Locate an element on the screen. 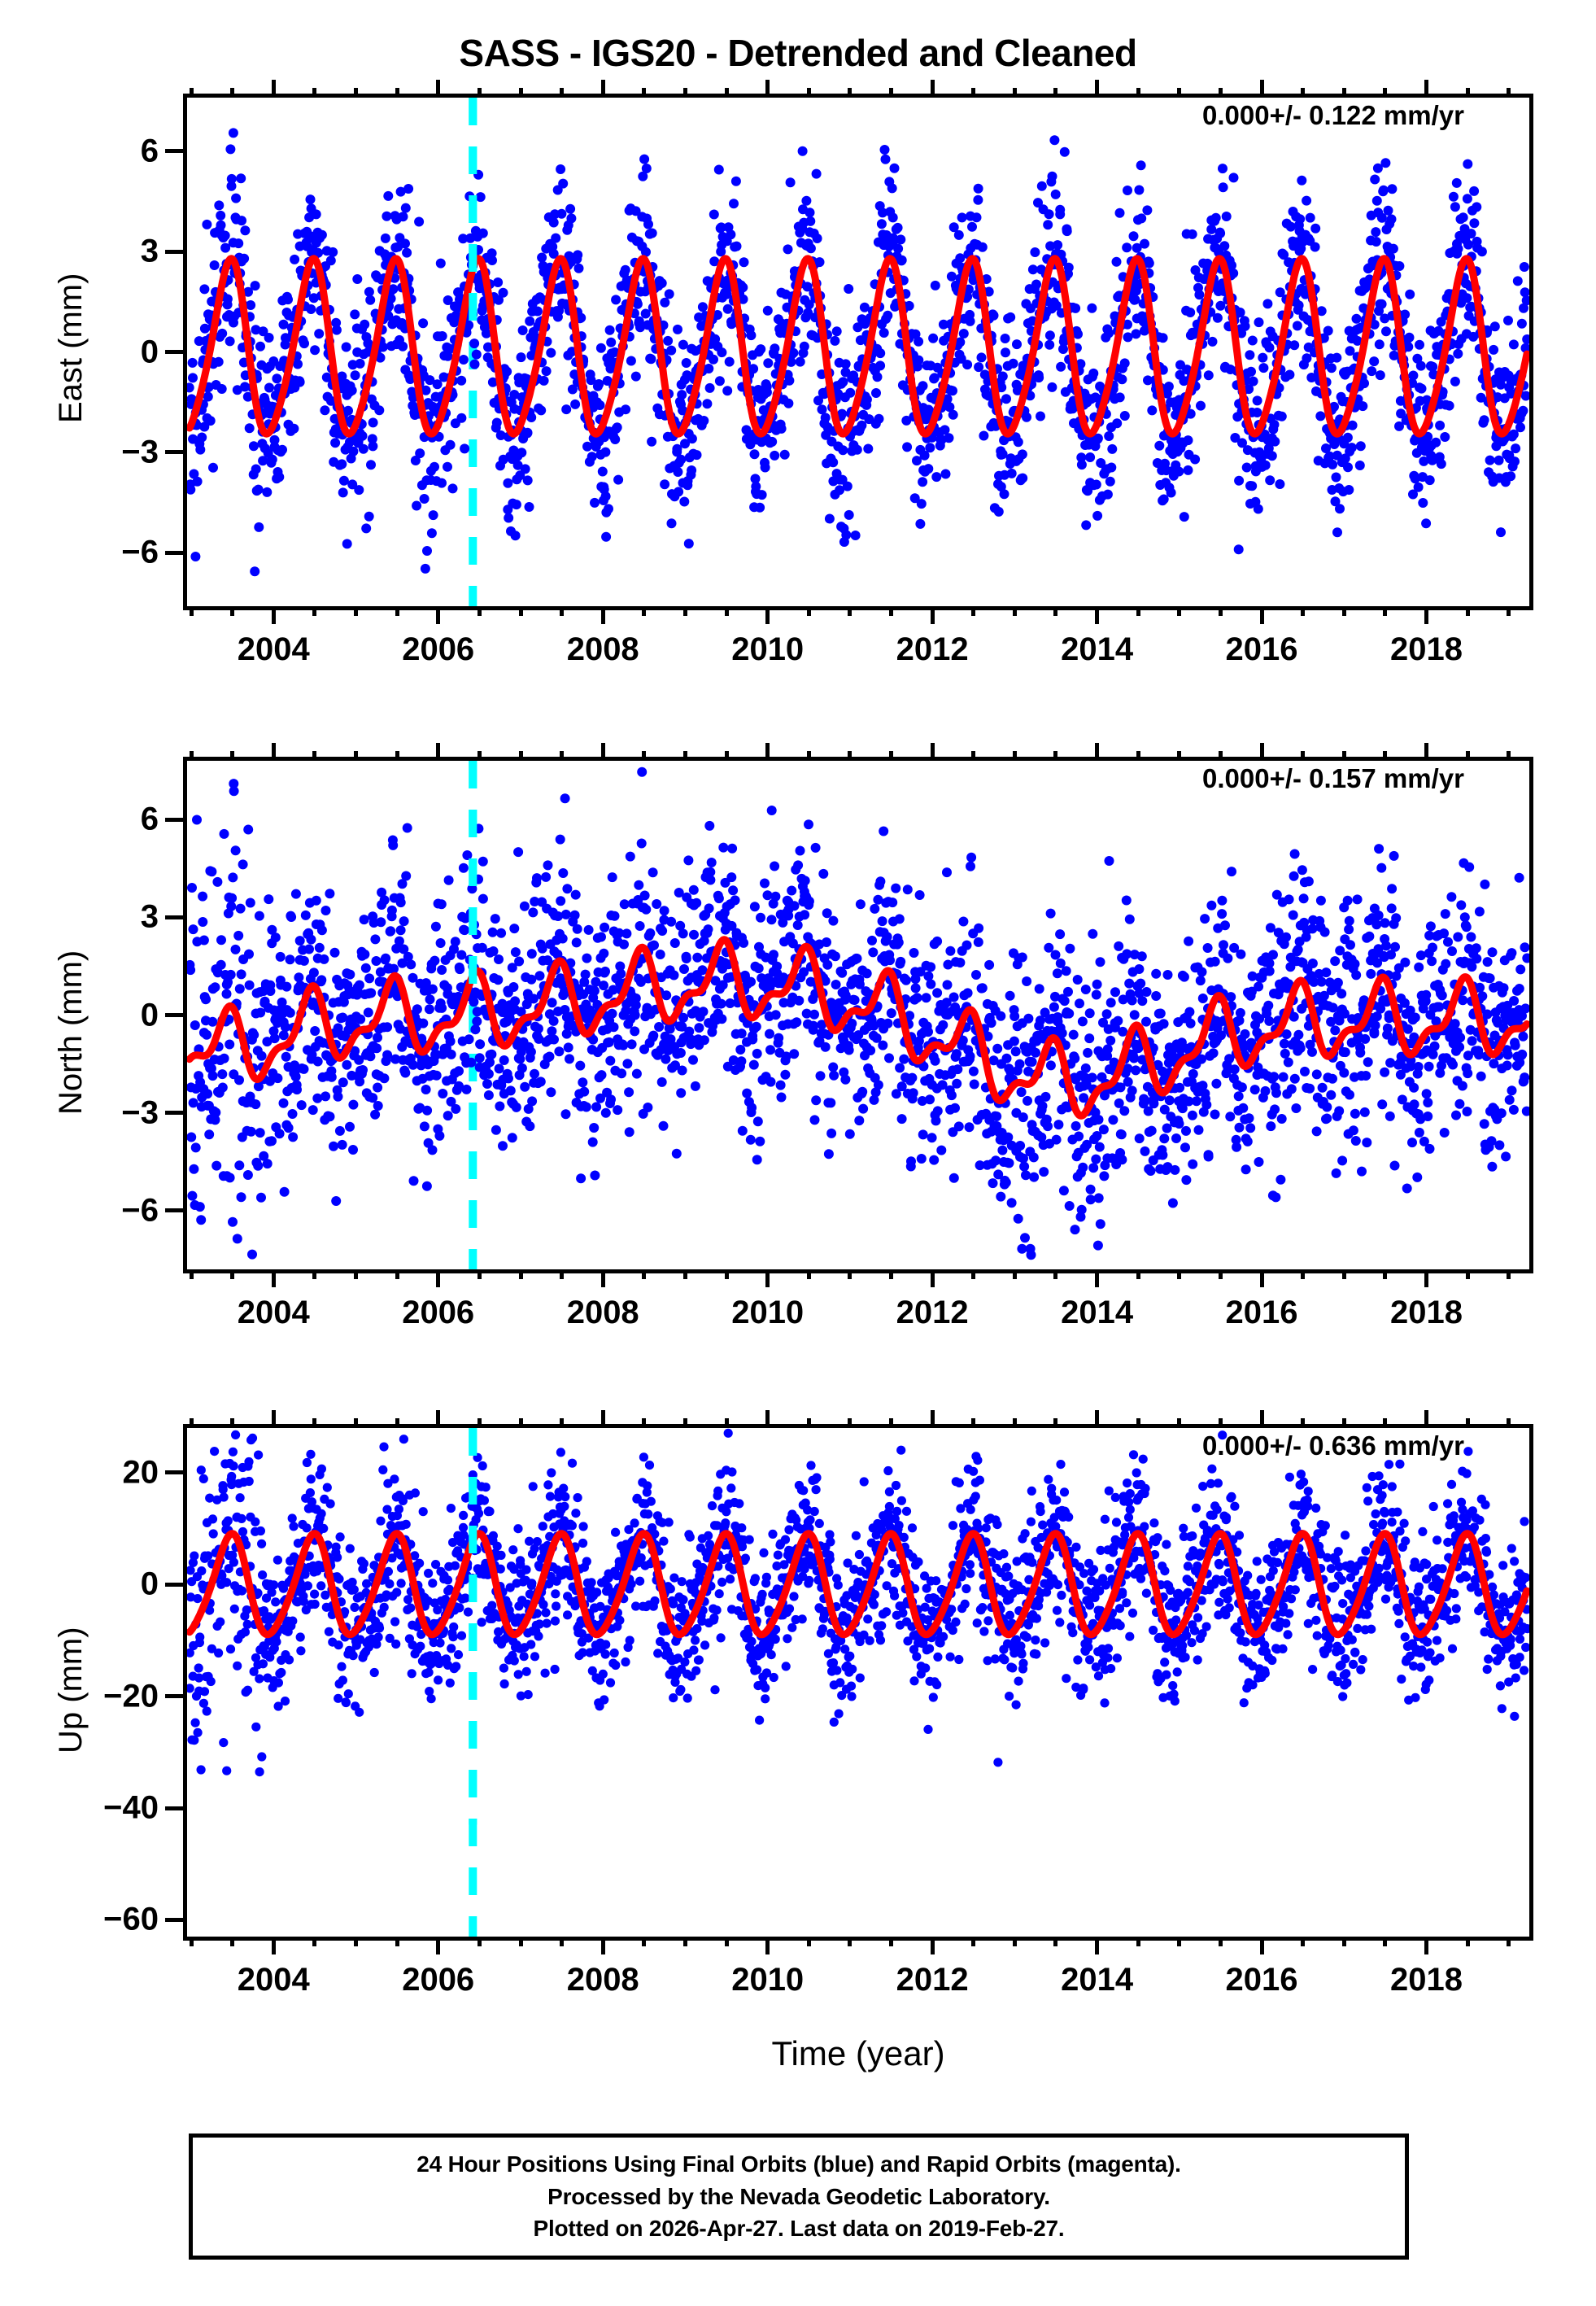  up-ytick-label: −60 is located at coordinates (131, 1919).